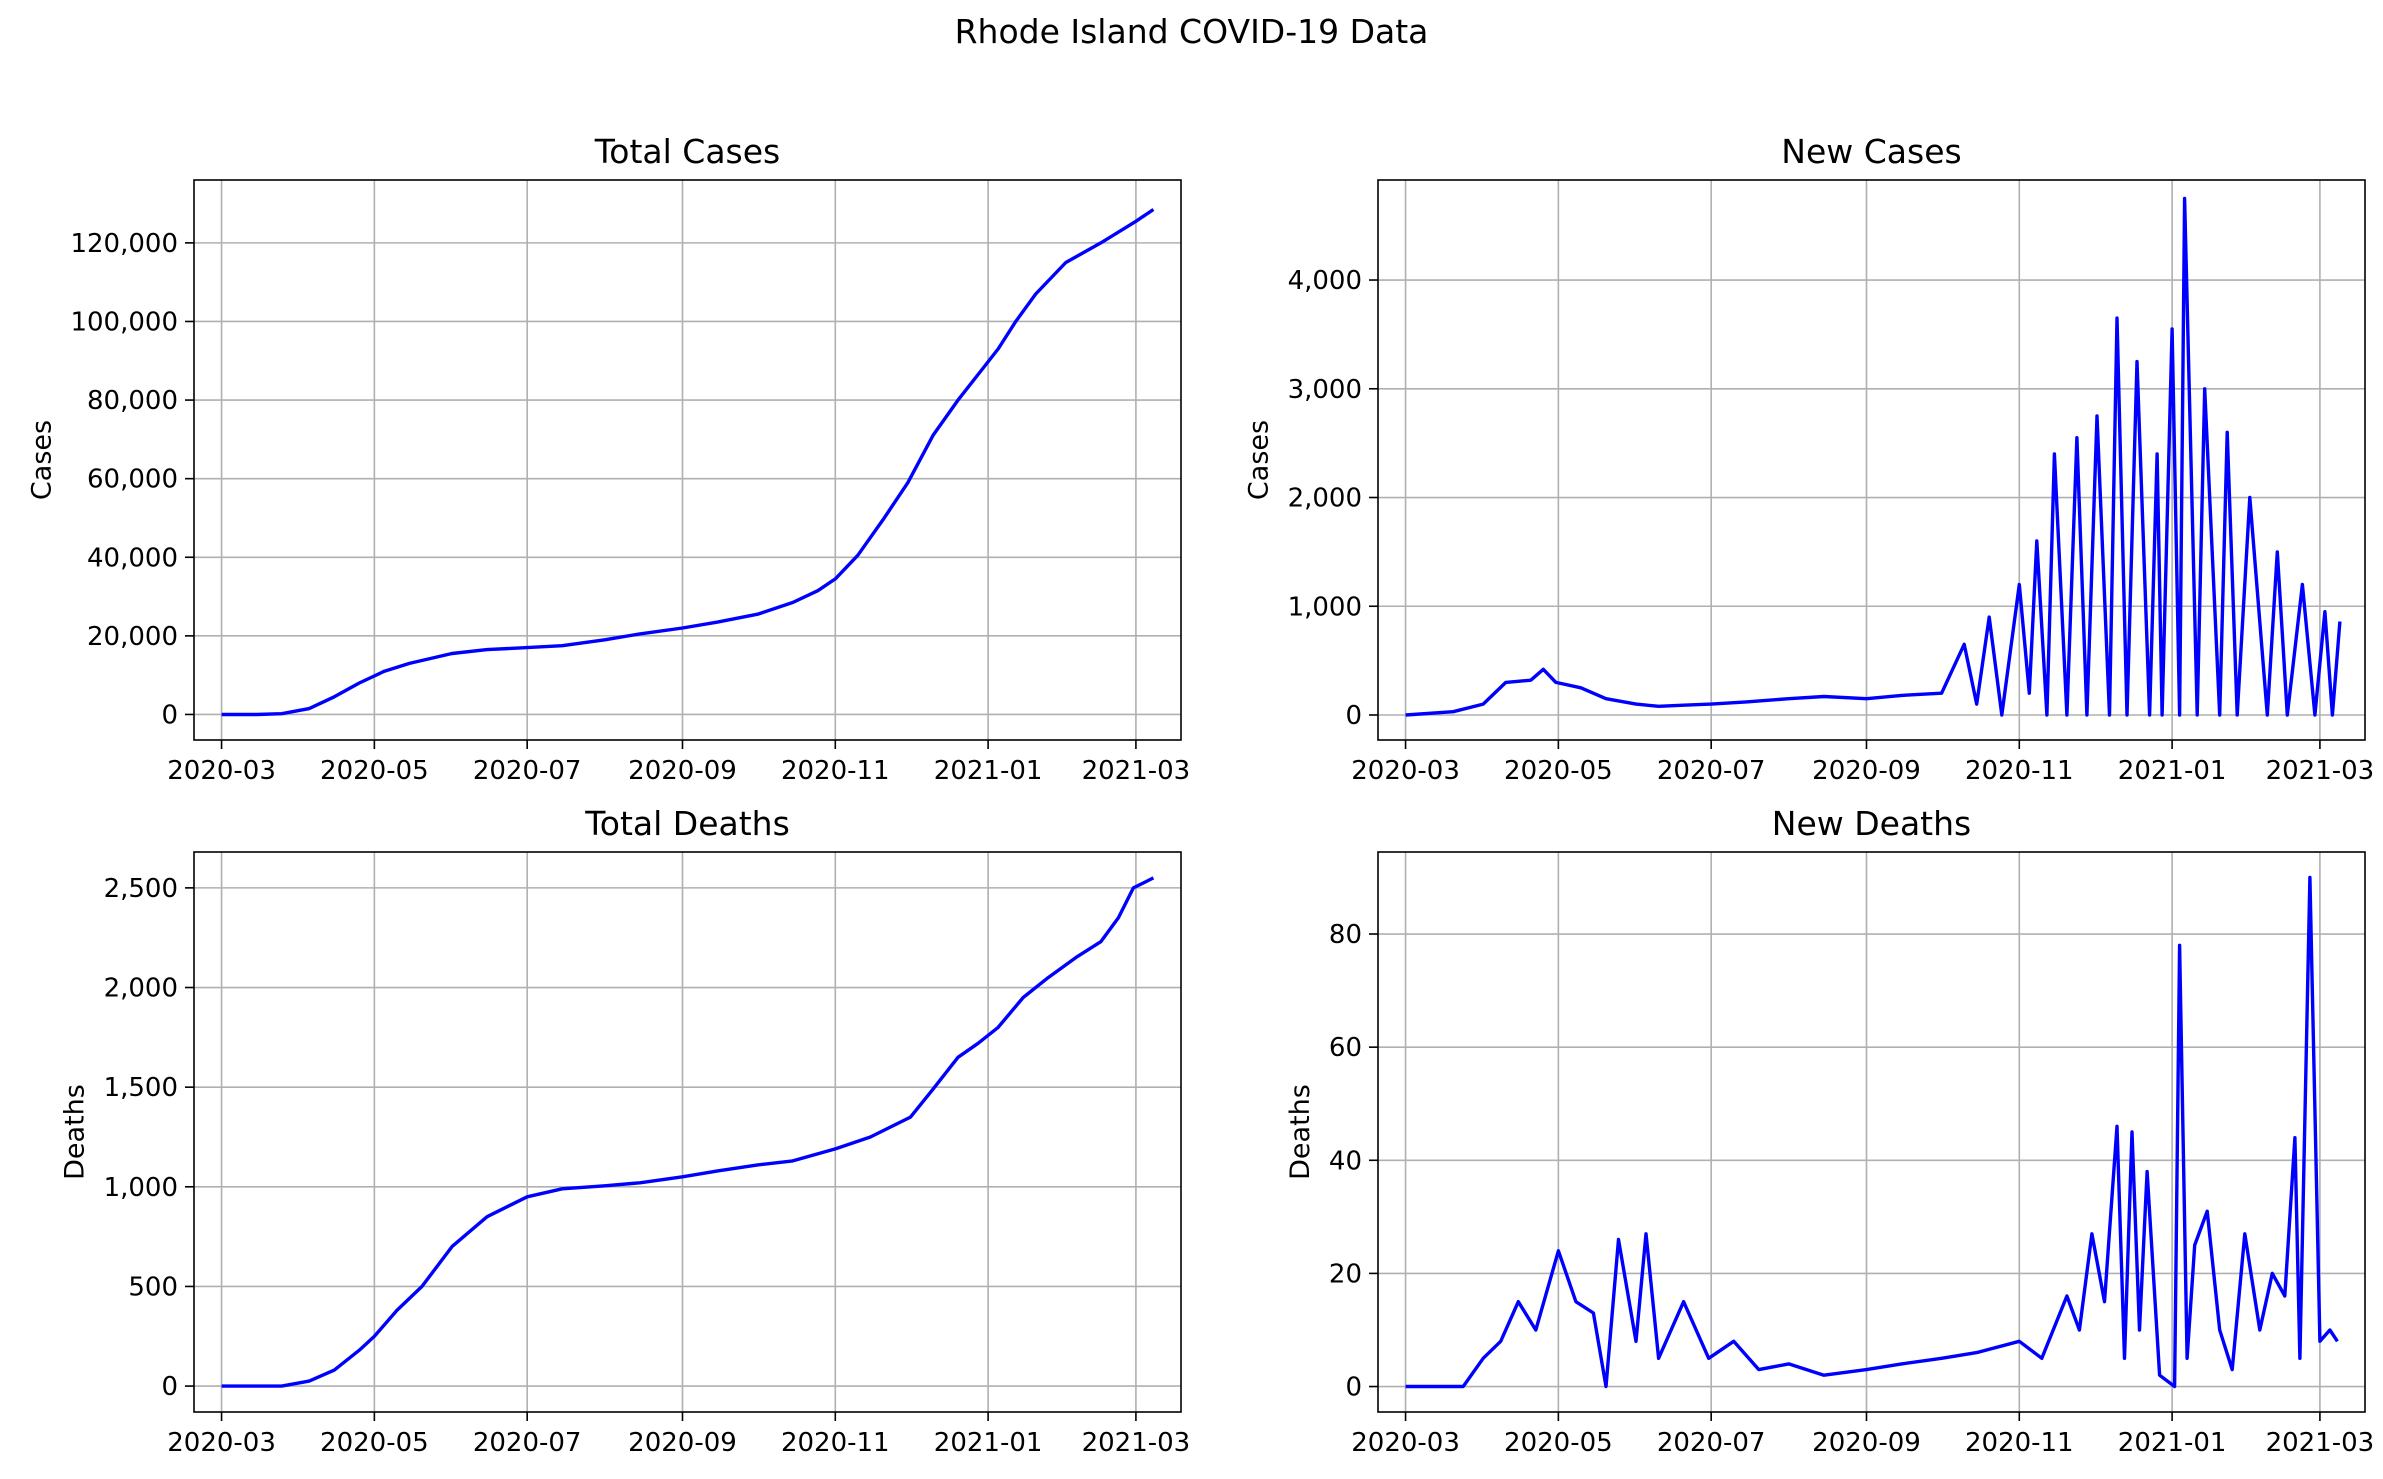 The height and width of the screenshot is (1479, 2383). Describe the element at coordinates (132, 558) in the screenshot. I see `y-tick-label: 40,000` at that location.